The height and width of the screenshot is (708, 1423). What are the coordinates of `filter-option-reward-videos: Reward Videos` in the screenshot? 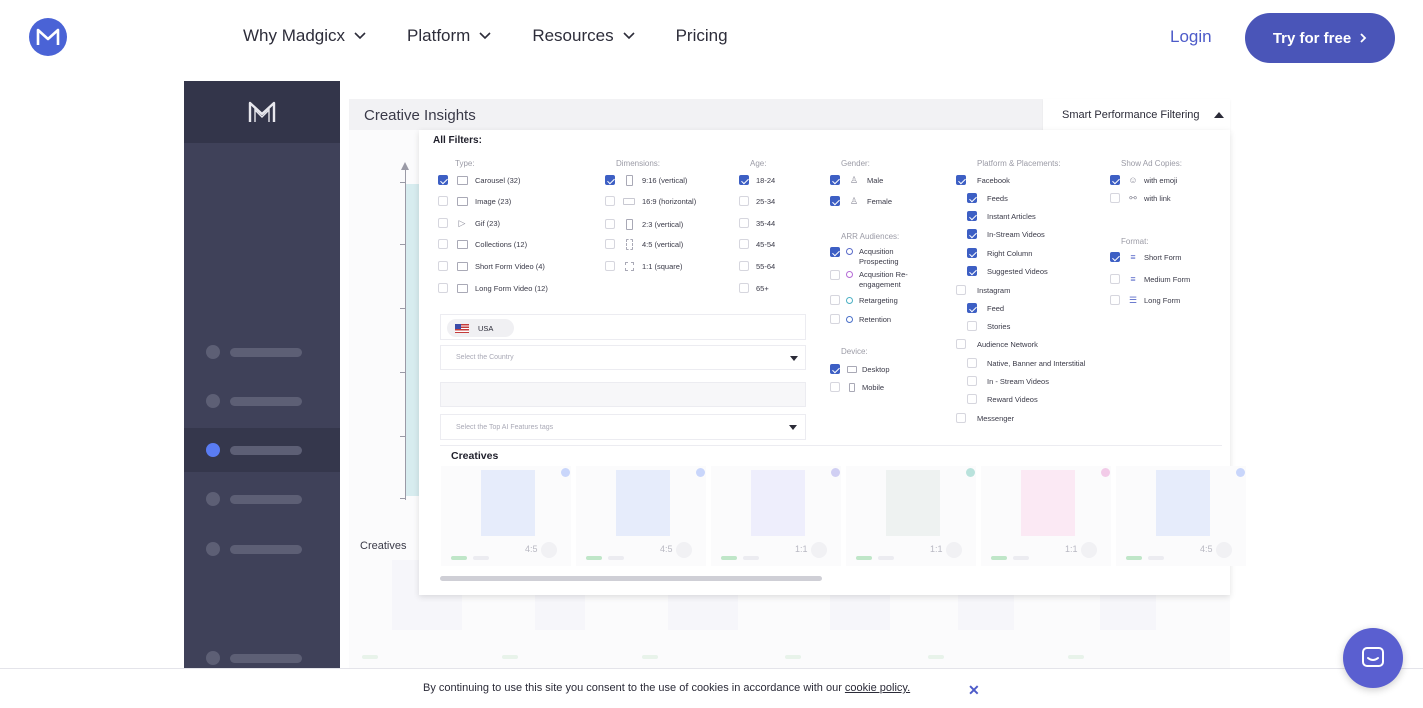 It's located at (1002, 399).